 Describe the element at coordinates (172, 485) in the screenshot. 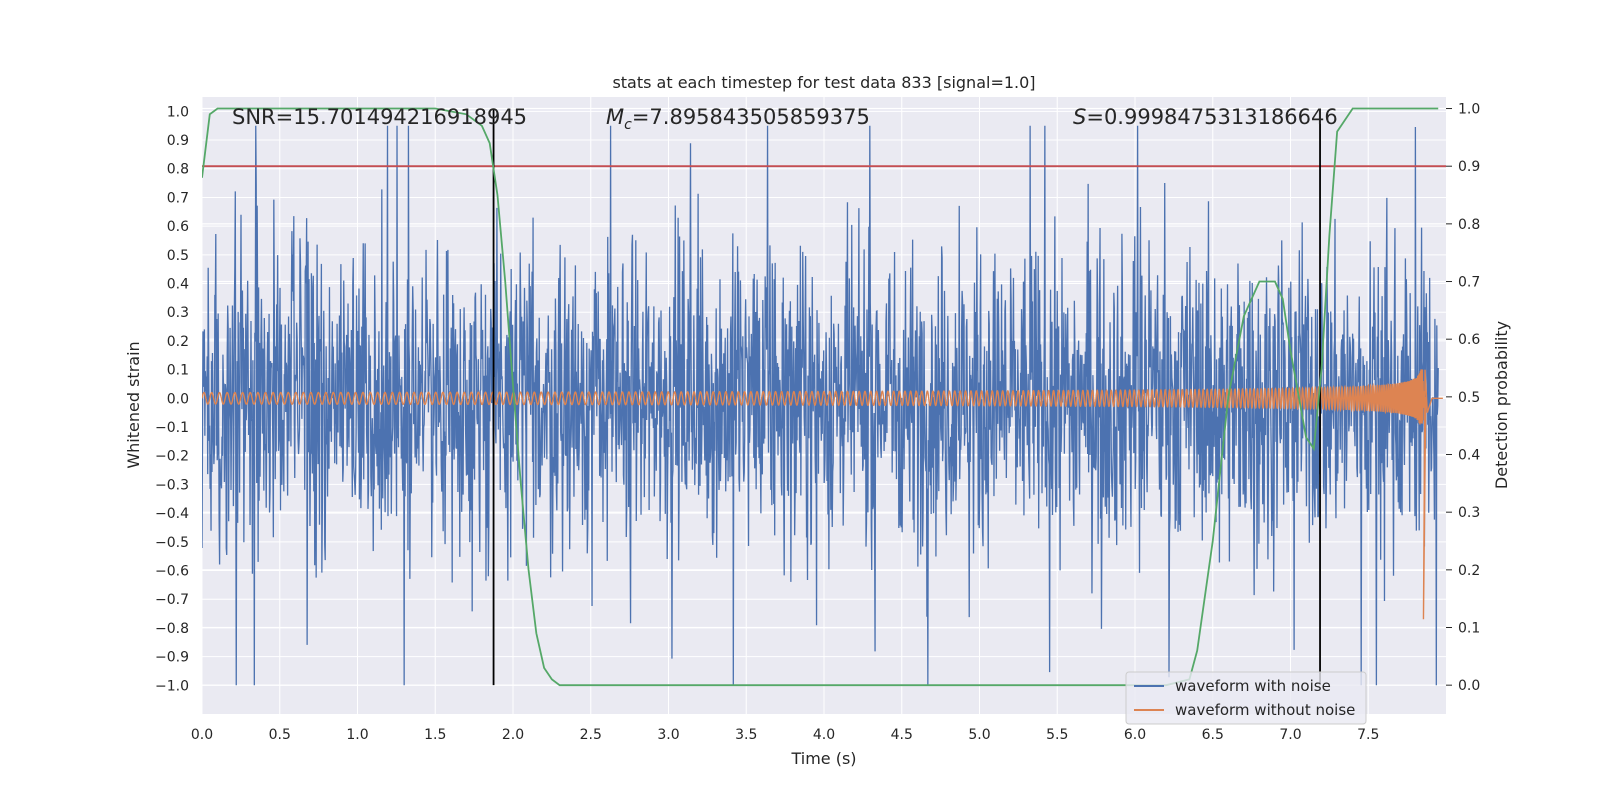

I see `y-tick-label-left: −0.3` at that location.